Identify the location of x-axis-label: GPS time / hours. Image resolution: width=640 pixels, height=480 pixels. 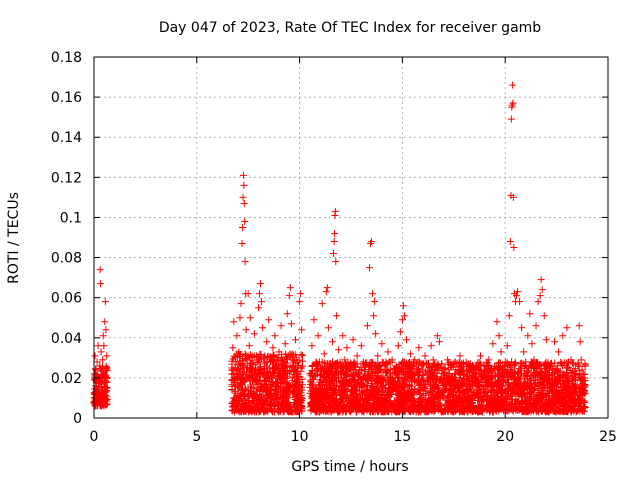
(349, 467).